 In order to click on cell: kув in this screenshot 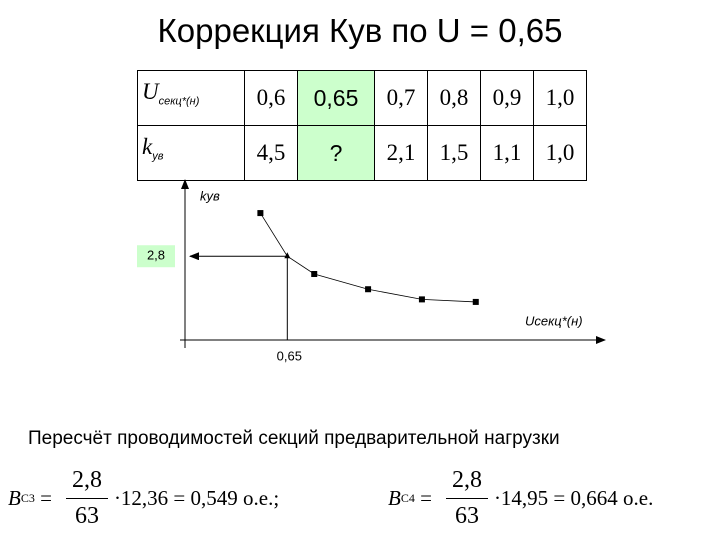, I will do `click(191, 153)`.